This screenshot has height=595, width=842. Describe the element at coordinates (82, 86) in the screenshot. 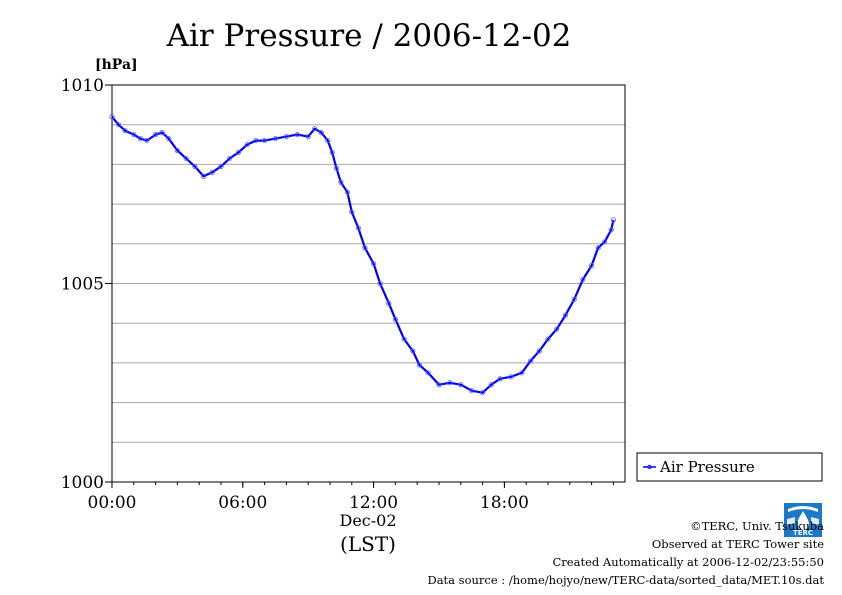

I see `y-tick-label: 1010` at that location.